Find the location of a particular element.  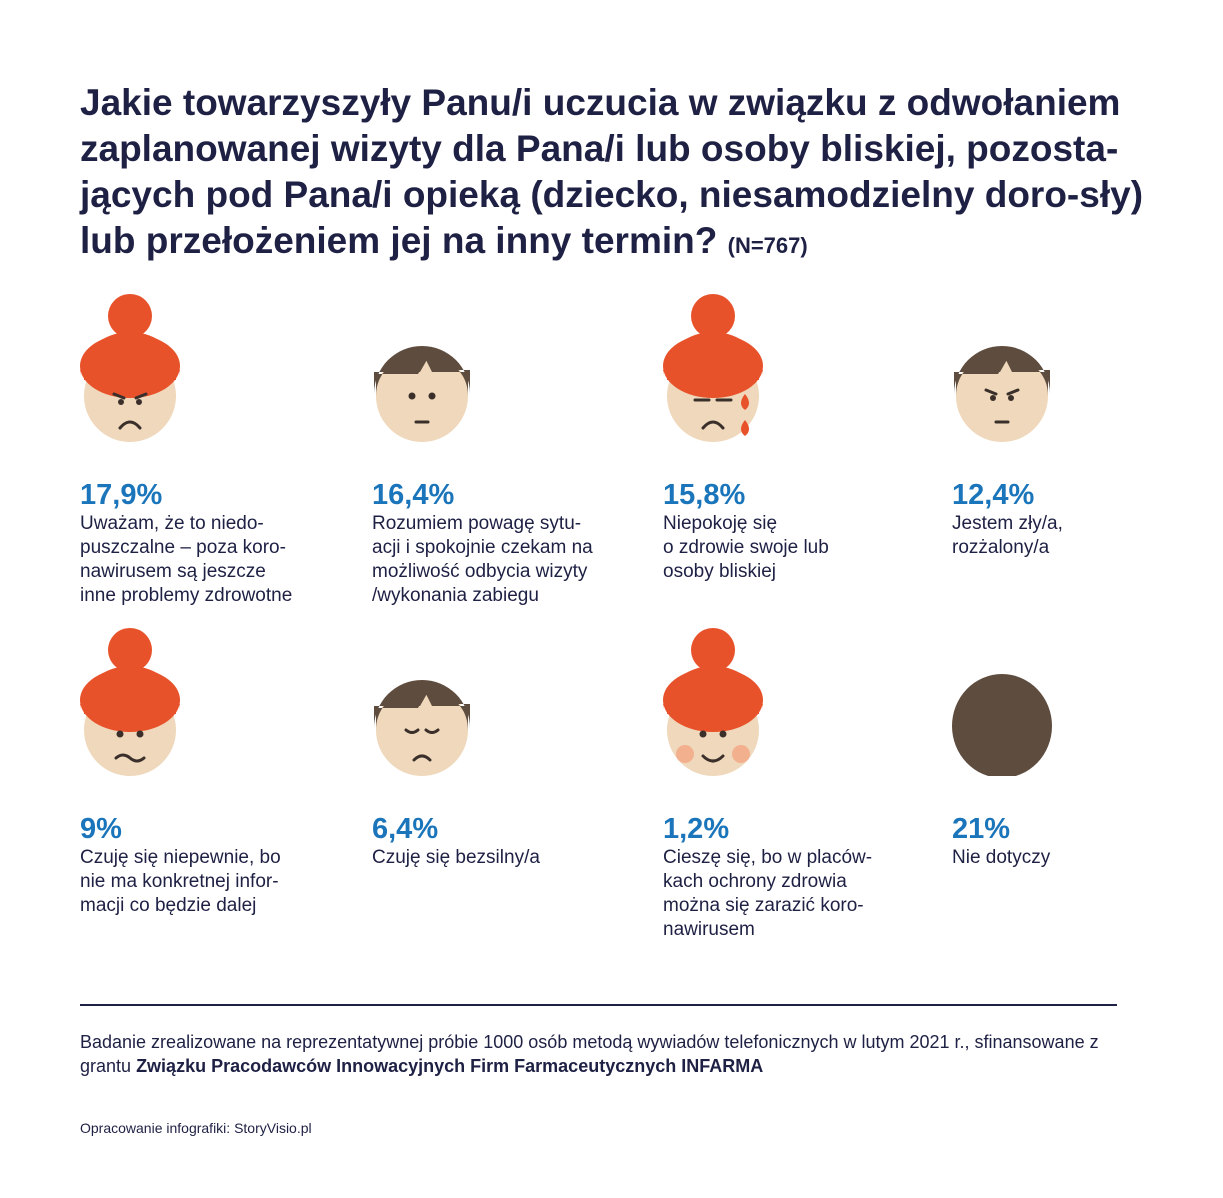

feeling-description: Jestem zły/a, rozżalony/a is located at coordinates (1087, 536).